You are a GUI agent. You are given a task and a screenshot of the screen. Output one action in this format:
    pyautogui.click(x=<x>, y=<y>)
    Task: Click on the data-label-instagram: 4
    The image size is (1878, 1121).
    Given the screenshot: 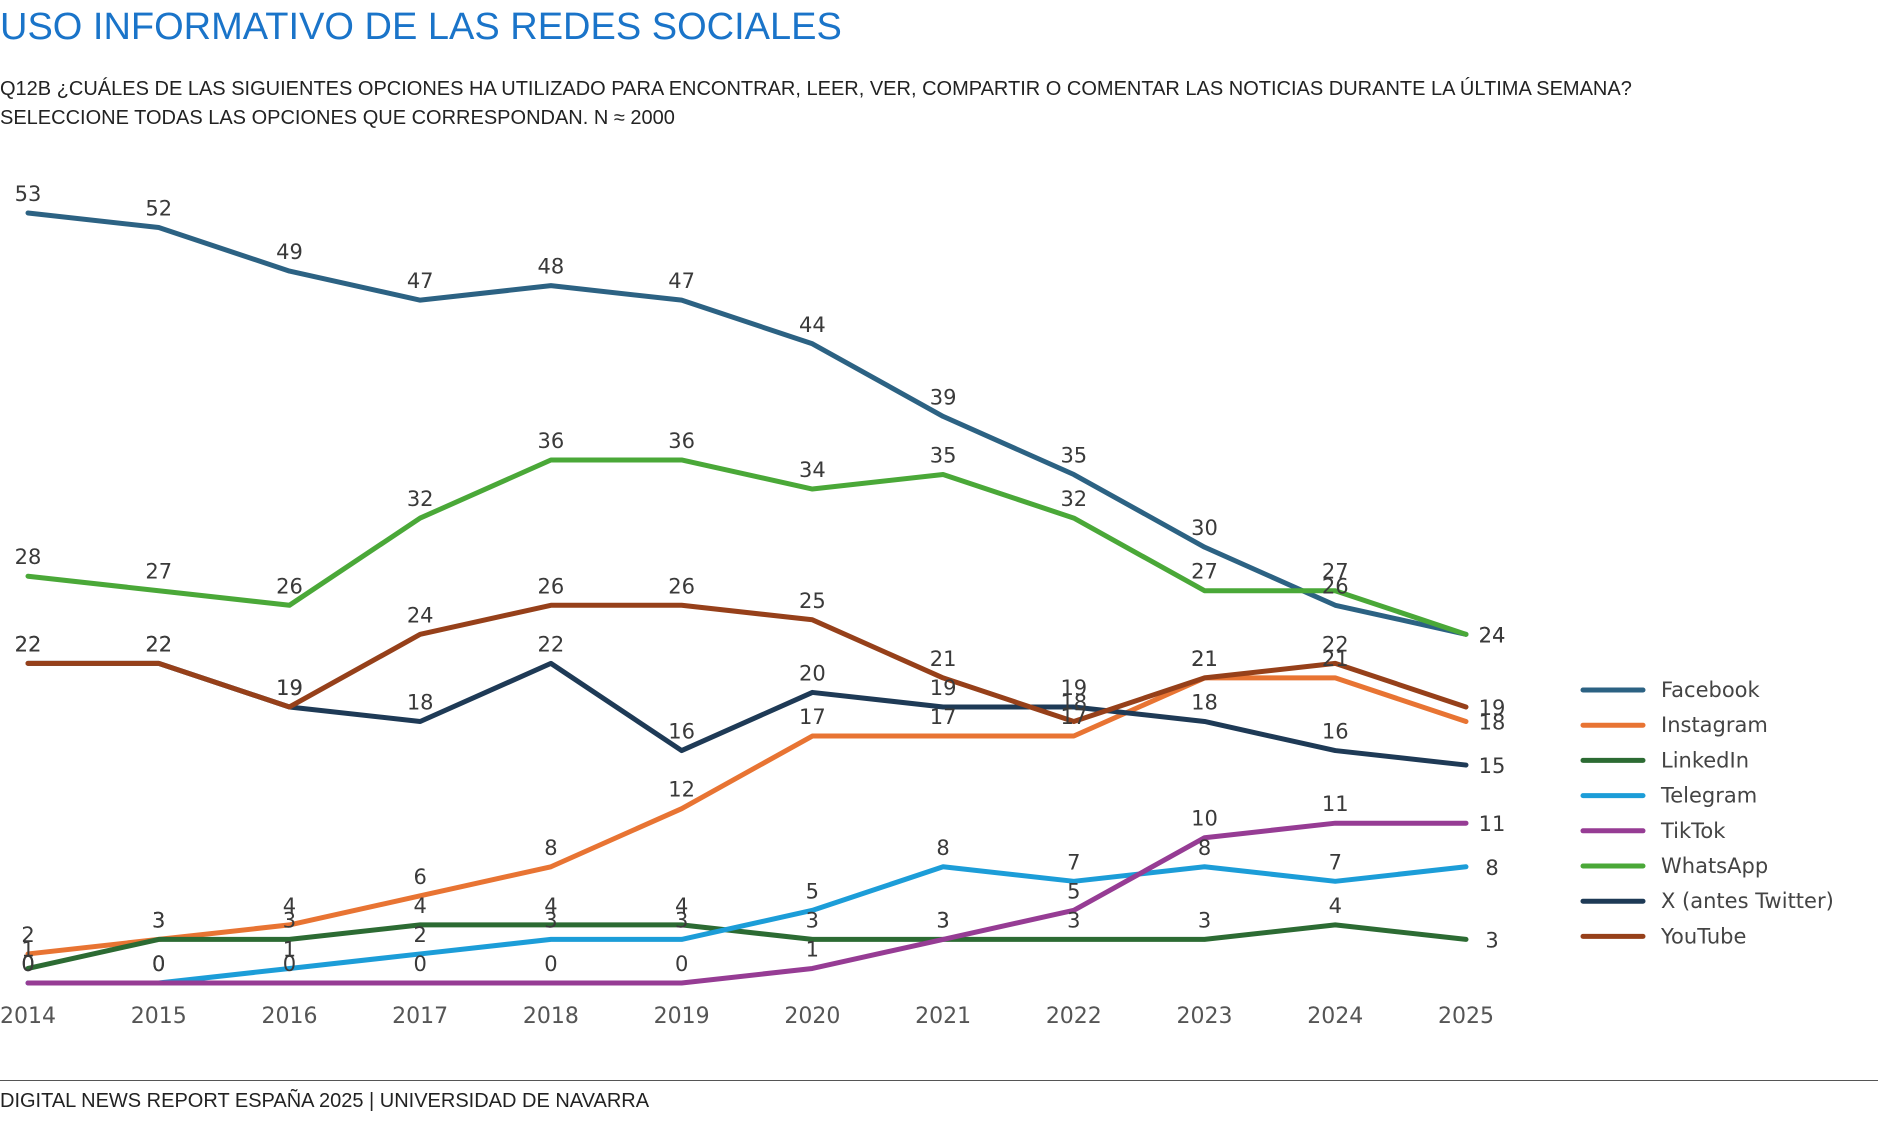 What is the action you would take?
    pyautogui.click(x=289, y=906)
    